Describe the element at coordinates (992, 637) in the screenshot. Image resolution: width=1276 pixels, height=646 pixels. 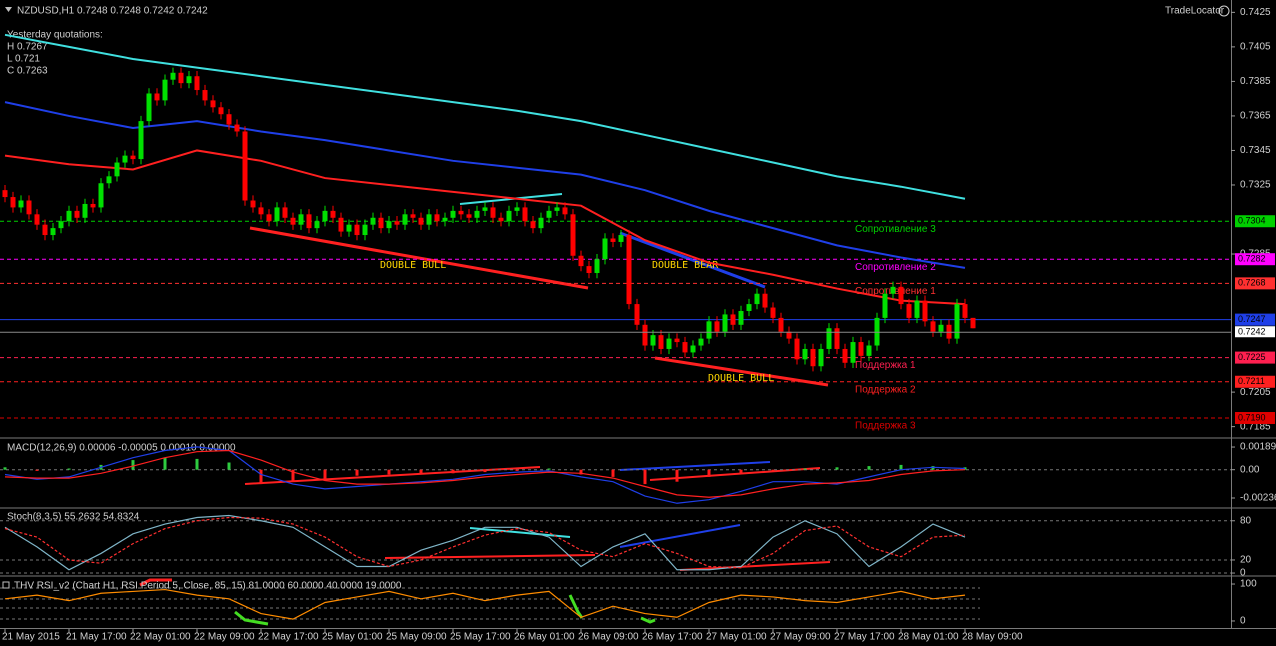
I see `x-tick-label: 28 May 09:00` at that location.